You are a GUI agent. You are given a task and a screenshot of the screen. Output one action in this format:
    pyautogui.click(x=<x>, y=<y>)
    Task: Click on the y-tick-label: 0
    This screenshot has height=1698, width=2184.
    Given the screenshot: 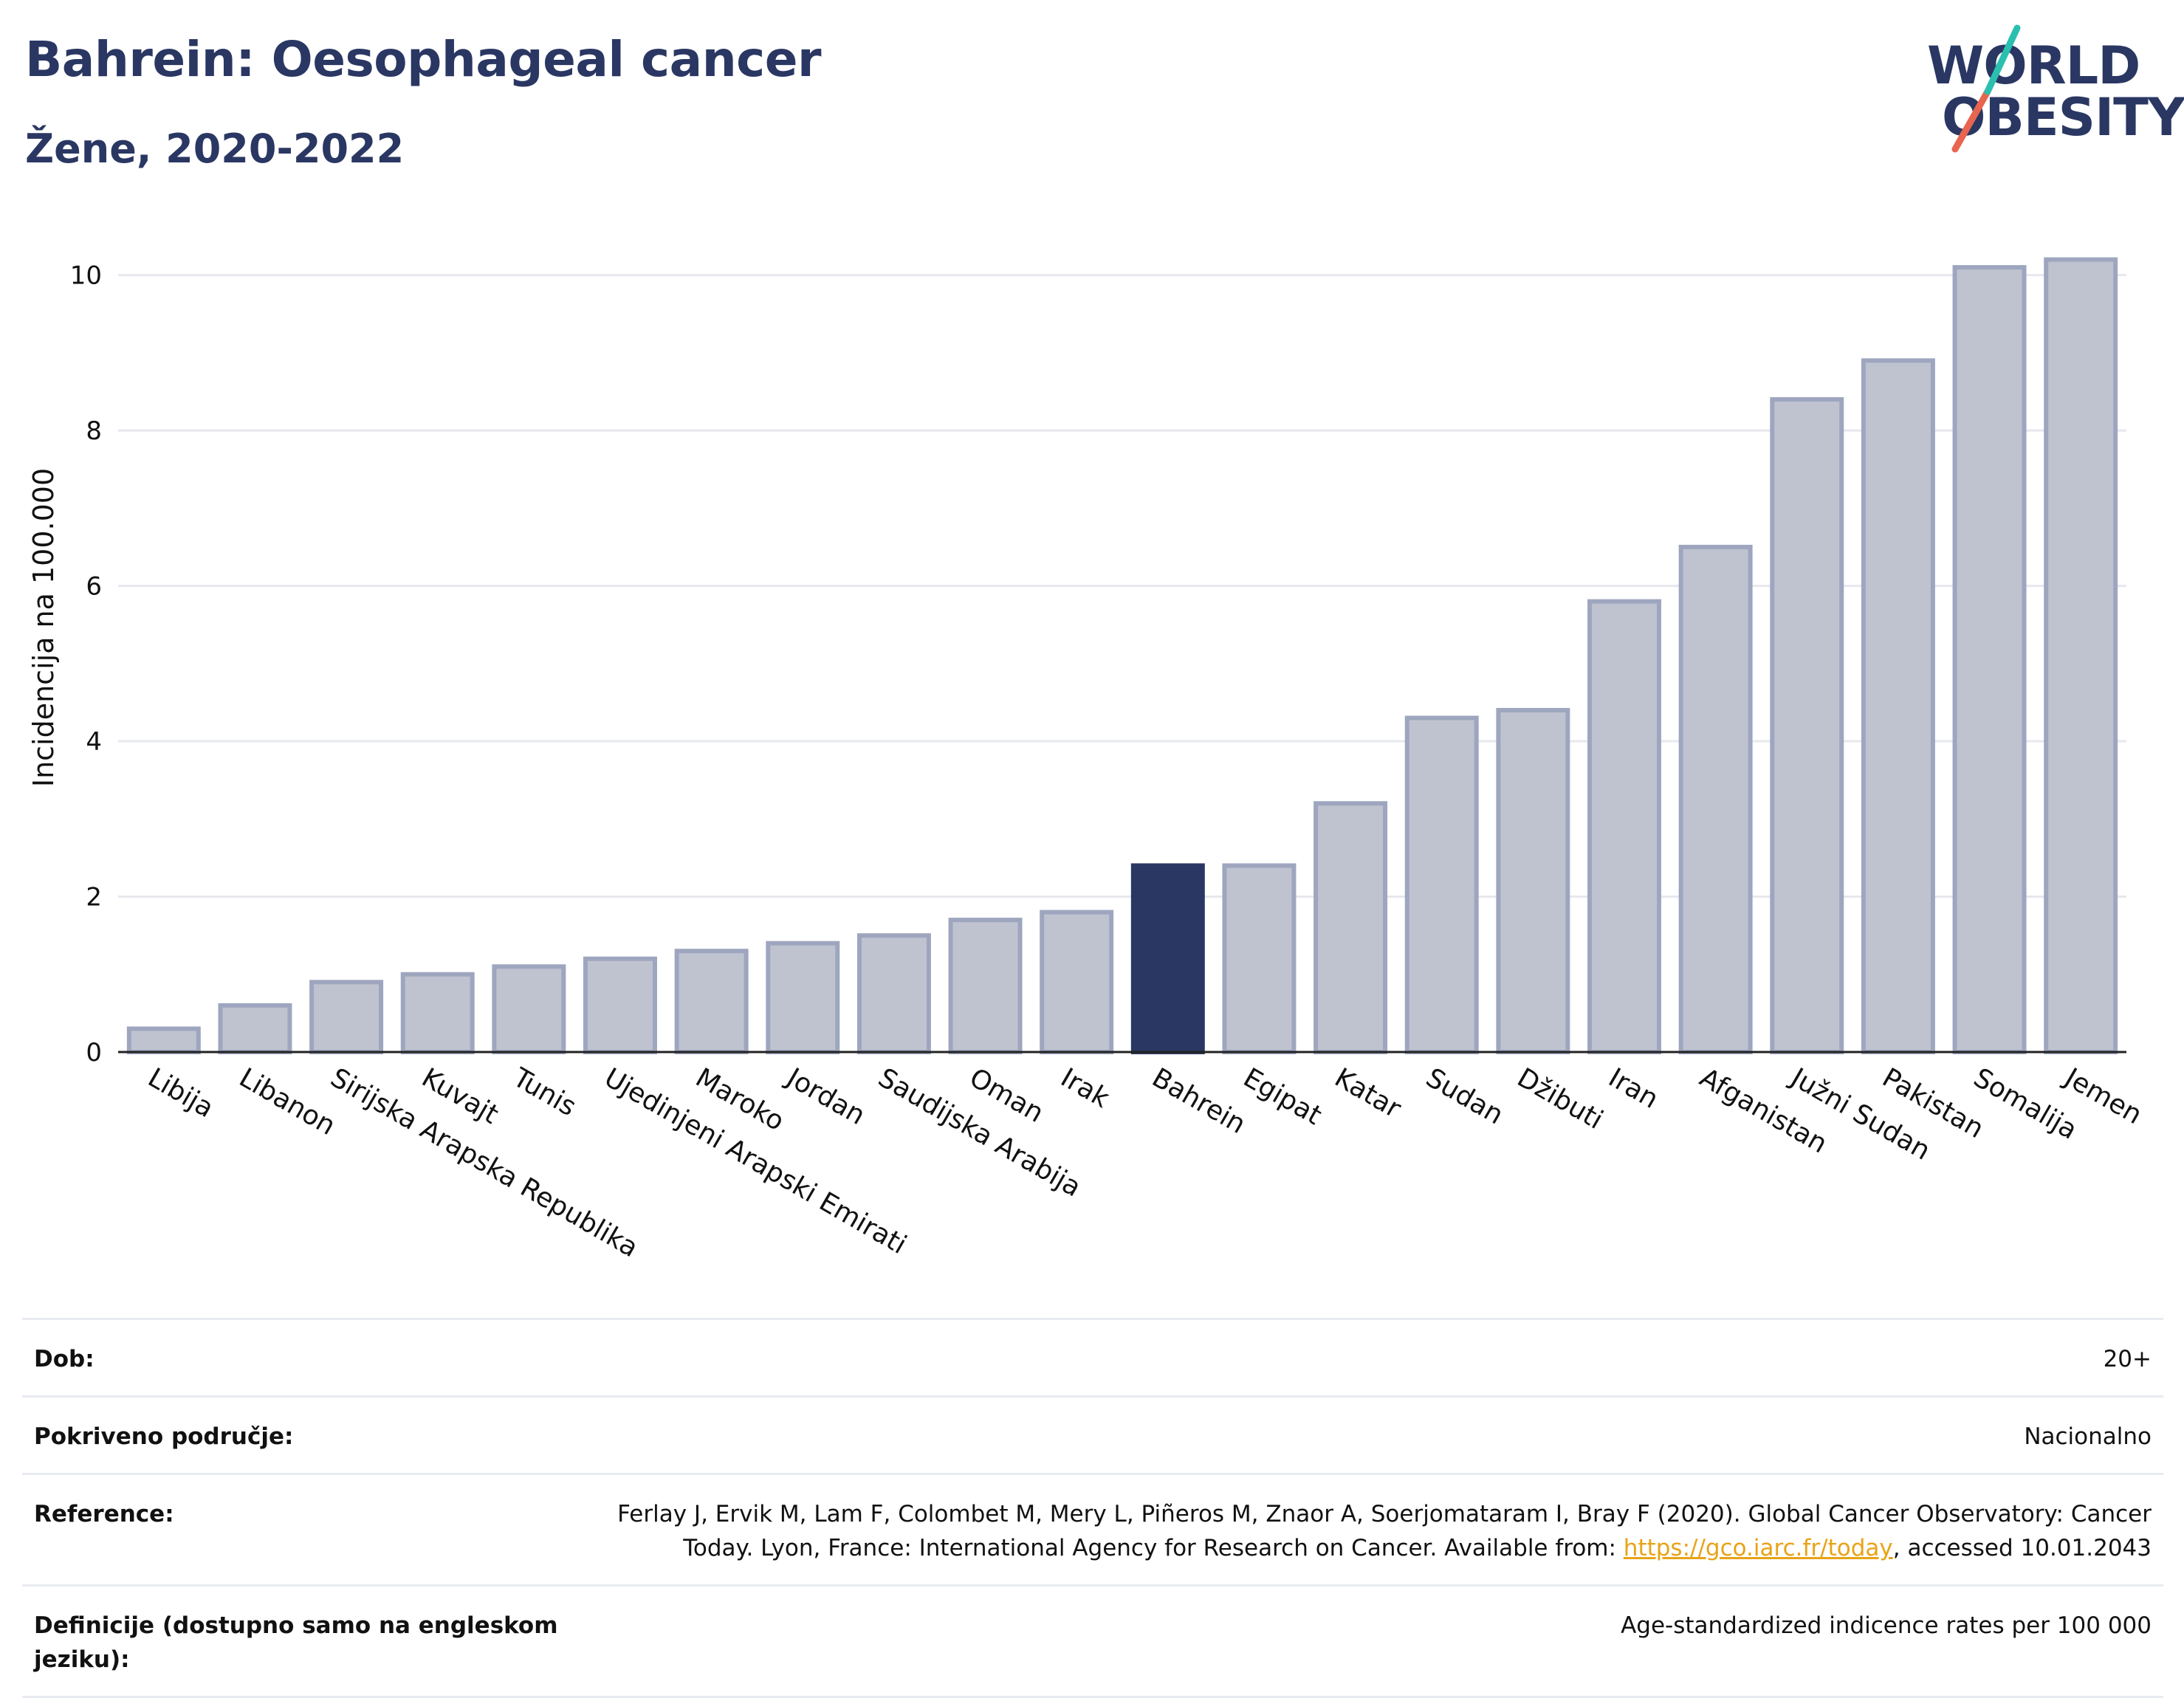 What is the action you would take?
    pyautogui.click(x=94, y=1053)
    